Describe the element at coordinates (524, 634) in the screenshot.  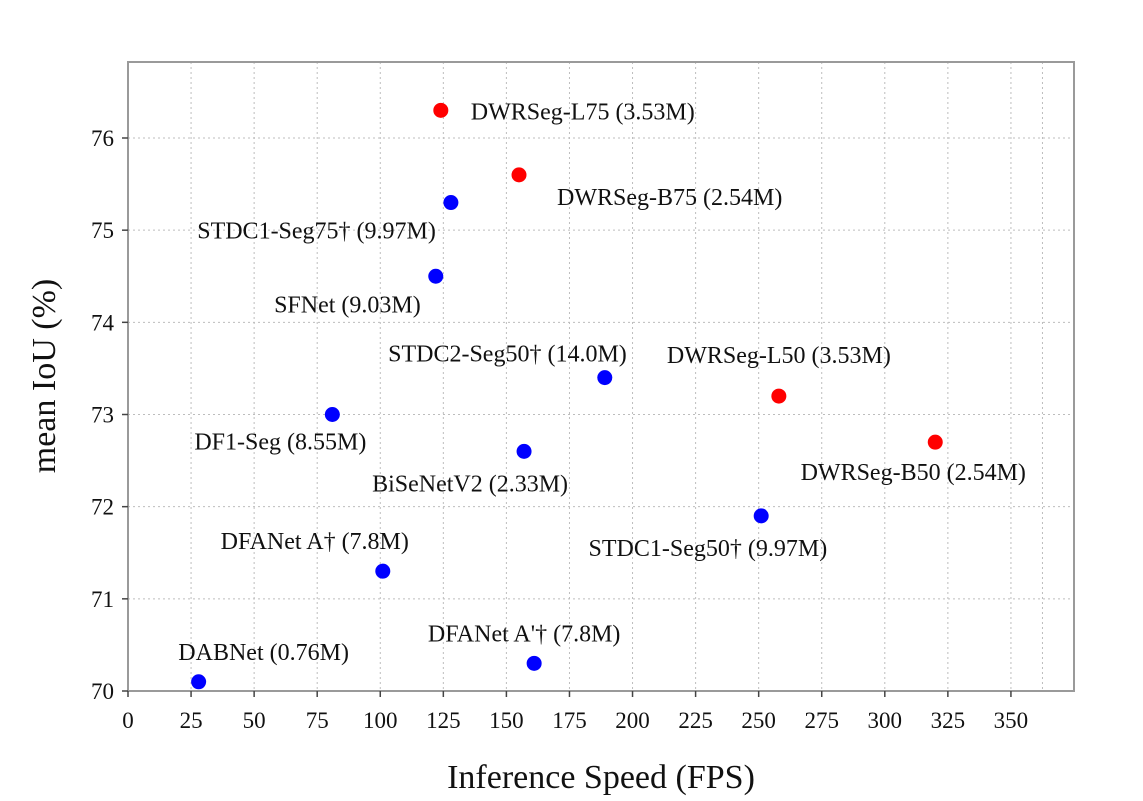
I see `point-label: DFANet A'† (7.8M)` at that location.